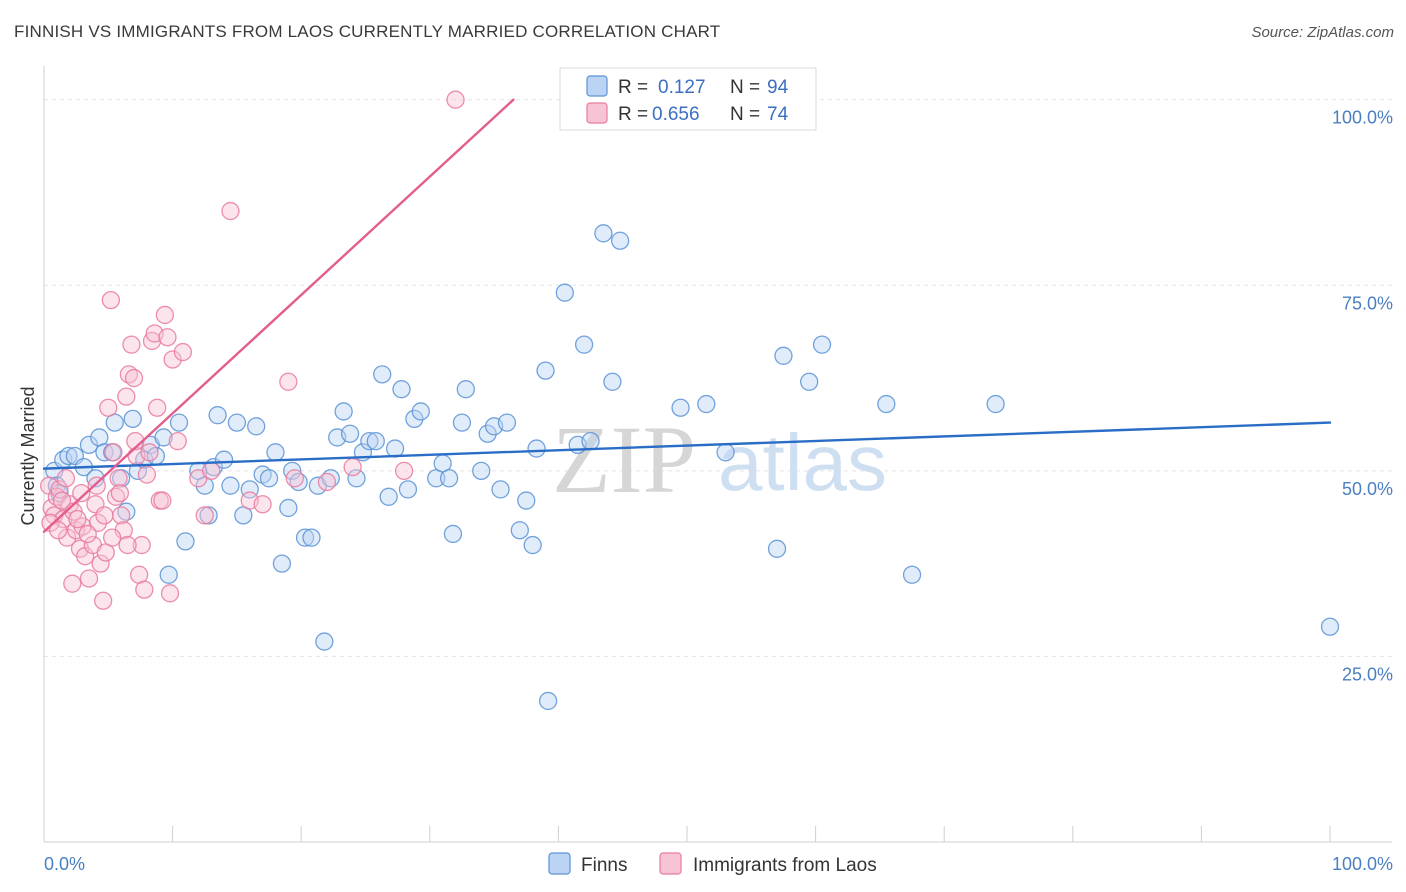  I want to click on y-axis-title: Currently Married, so click(28, 455).